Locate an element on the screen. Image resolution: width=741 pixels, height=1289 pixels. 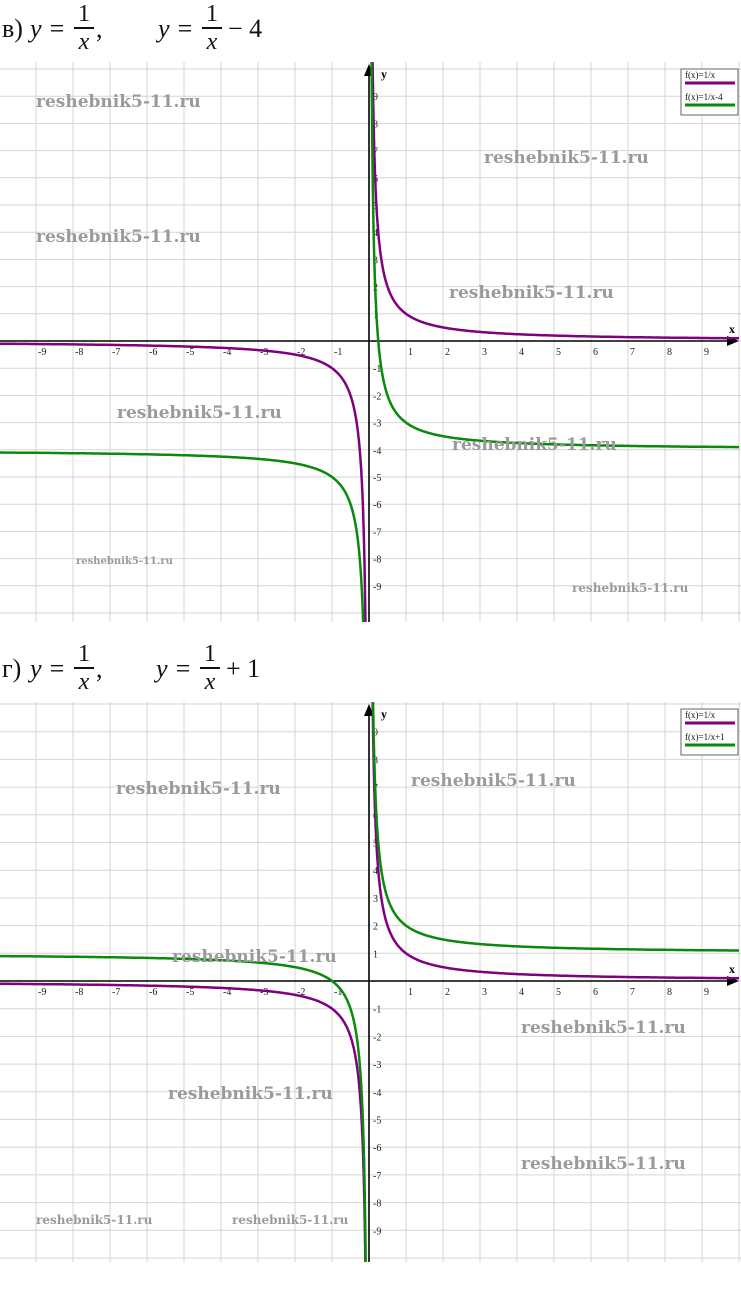
problem-v-eq1-tail: , is located at coordinates (99, 28).